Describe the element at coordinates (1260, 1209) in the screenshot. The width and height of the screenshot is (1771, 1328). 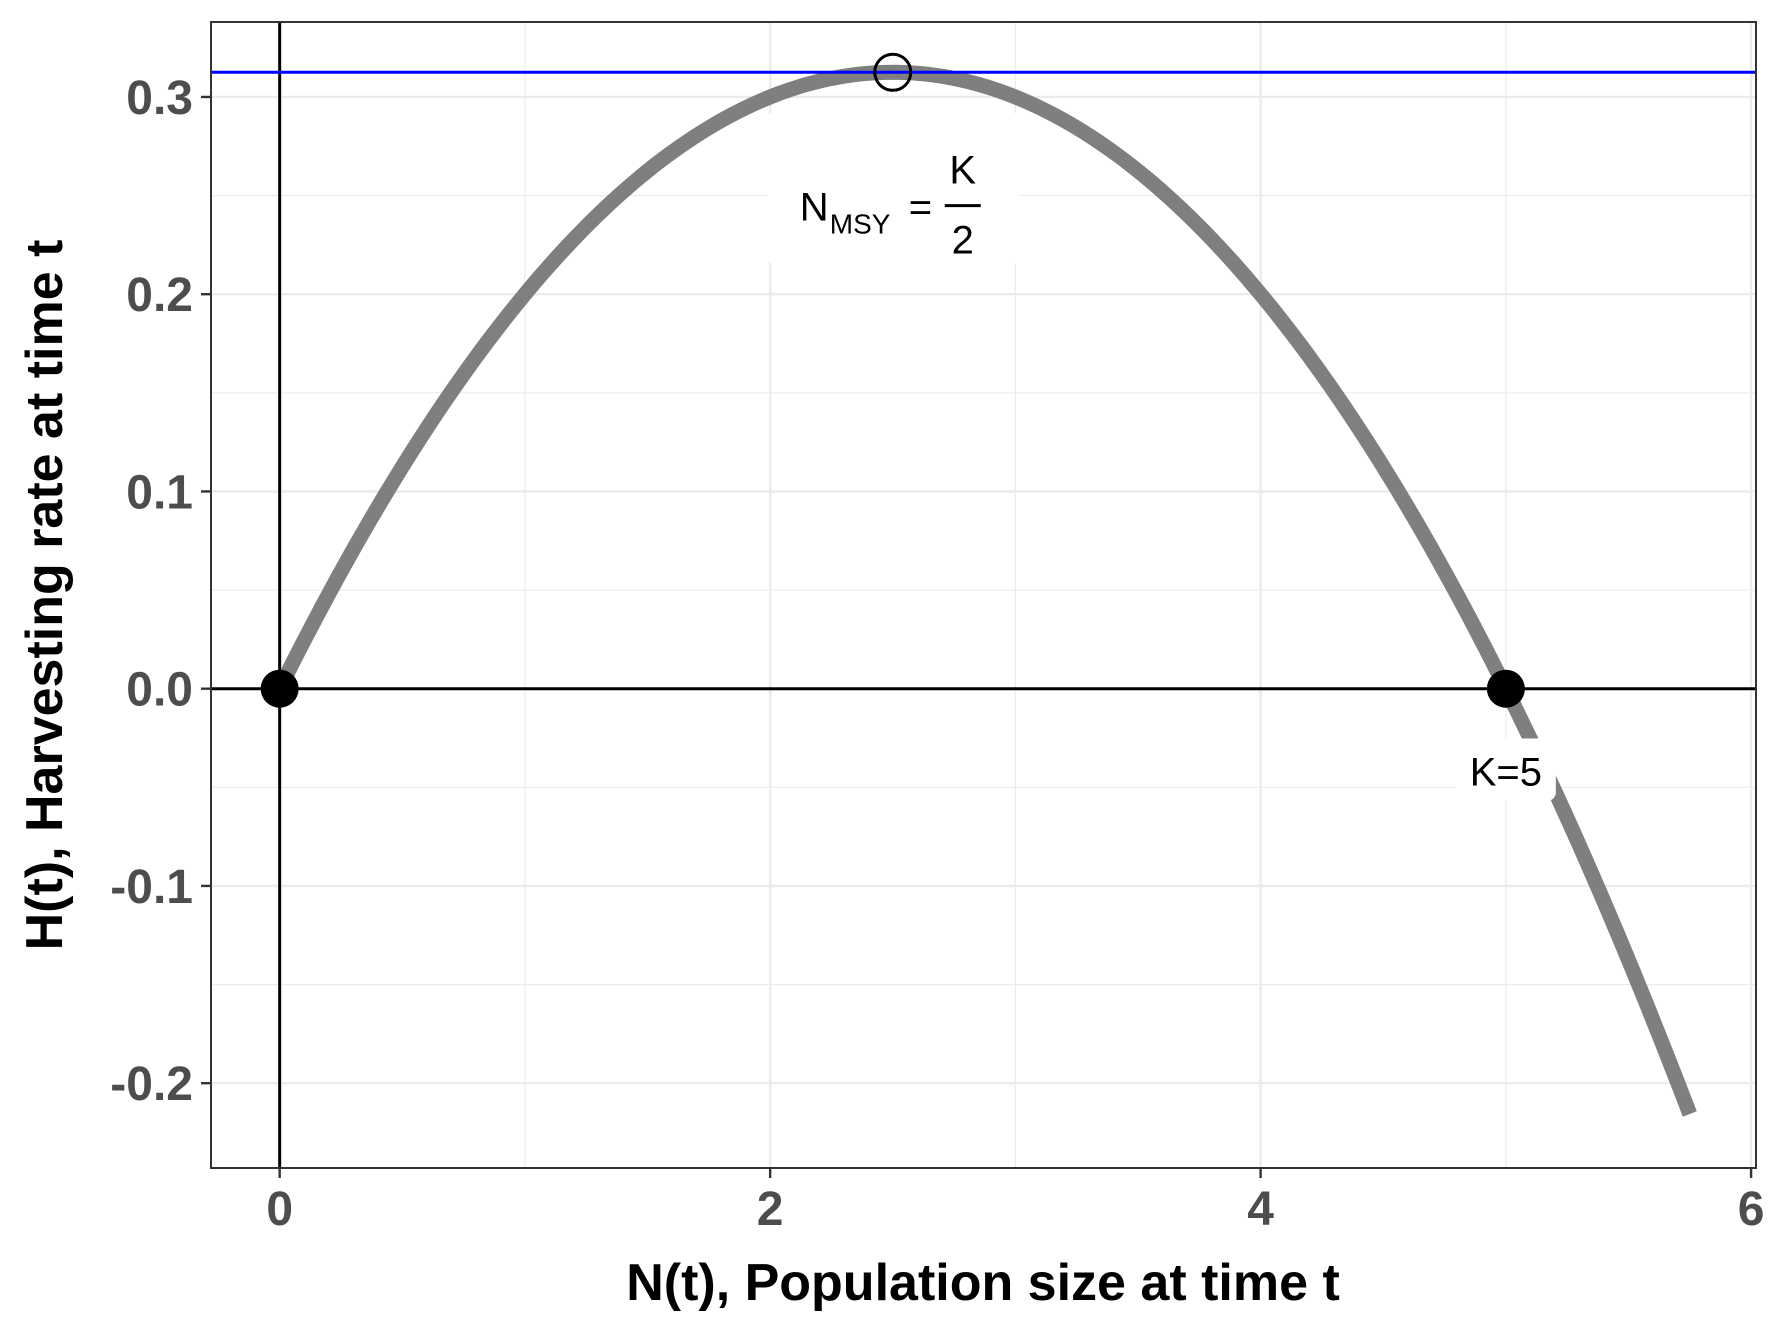
I see `x-tick-label: 4` at that location.